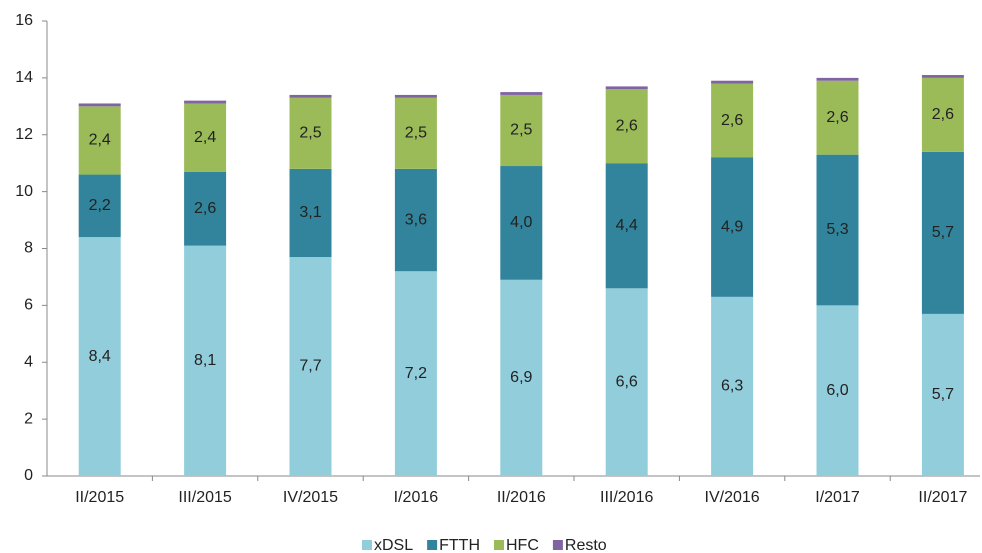 This screenshot has width=982, height=553. I want to click on legend-label: FTTH, so click(459, 545).